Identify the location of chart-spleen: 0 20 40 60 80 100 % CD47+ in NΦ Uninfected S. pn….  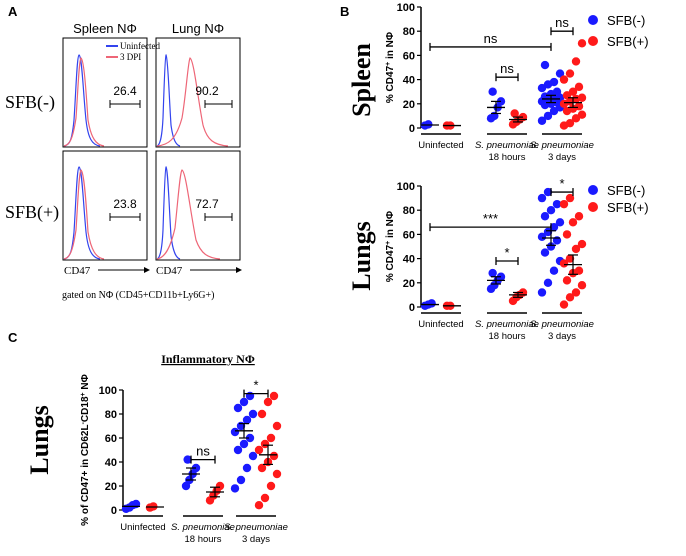
(489, 82).